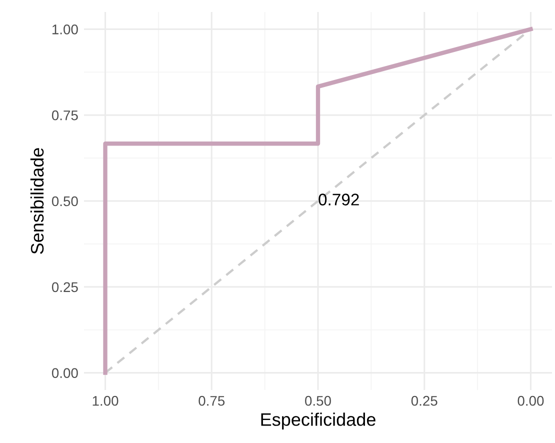  What do you see at coordinates (318, 401) in the screenshot?
I see `x-tick-label: 0.50` at bounding box center [318, 401].